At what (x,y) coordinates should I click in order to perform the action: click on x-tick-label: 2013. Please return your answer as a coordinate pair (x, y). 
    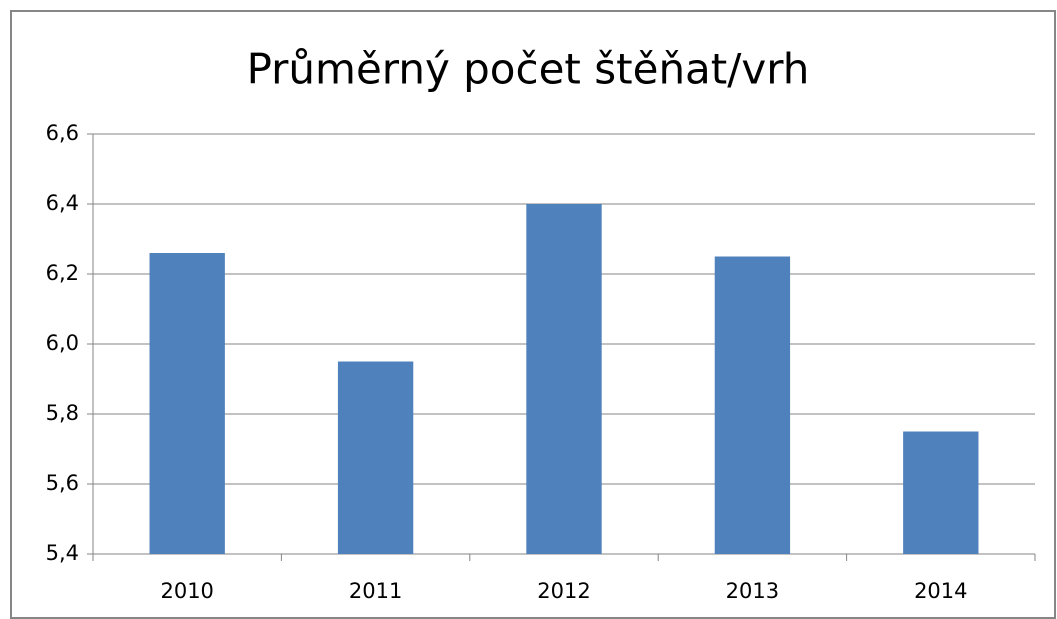
    Looking at the image, I should click on (752, 591).